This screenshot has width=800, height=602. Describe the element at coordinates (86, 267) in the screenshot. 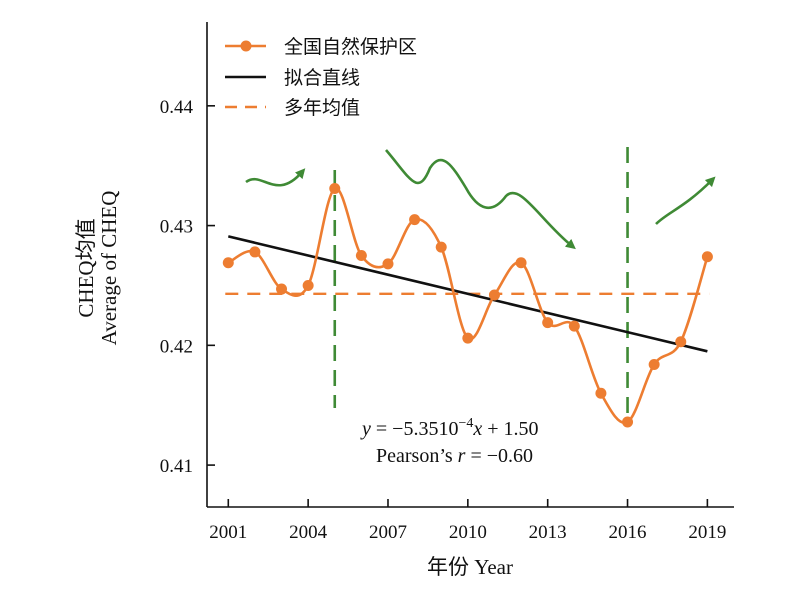

I see `y-axis-title-line1: CHEQ均值` at that location.